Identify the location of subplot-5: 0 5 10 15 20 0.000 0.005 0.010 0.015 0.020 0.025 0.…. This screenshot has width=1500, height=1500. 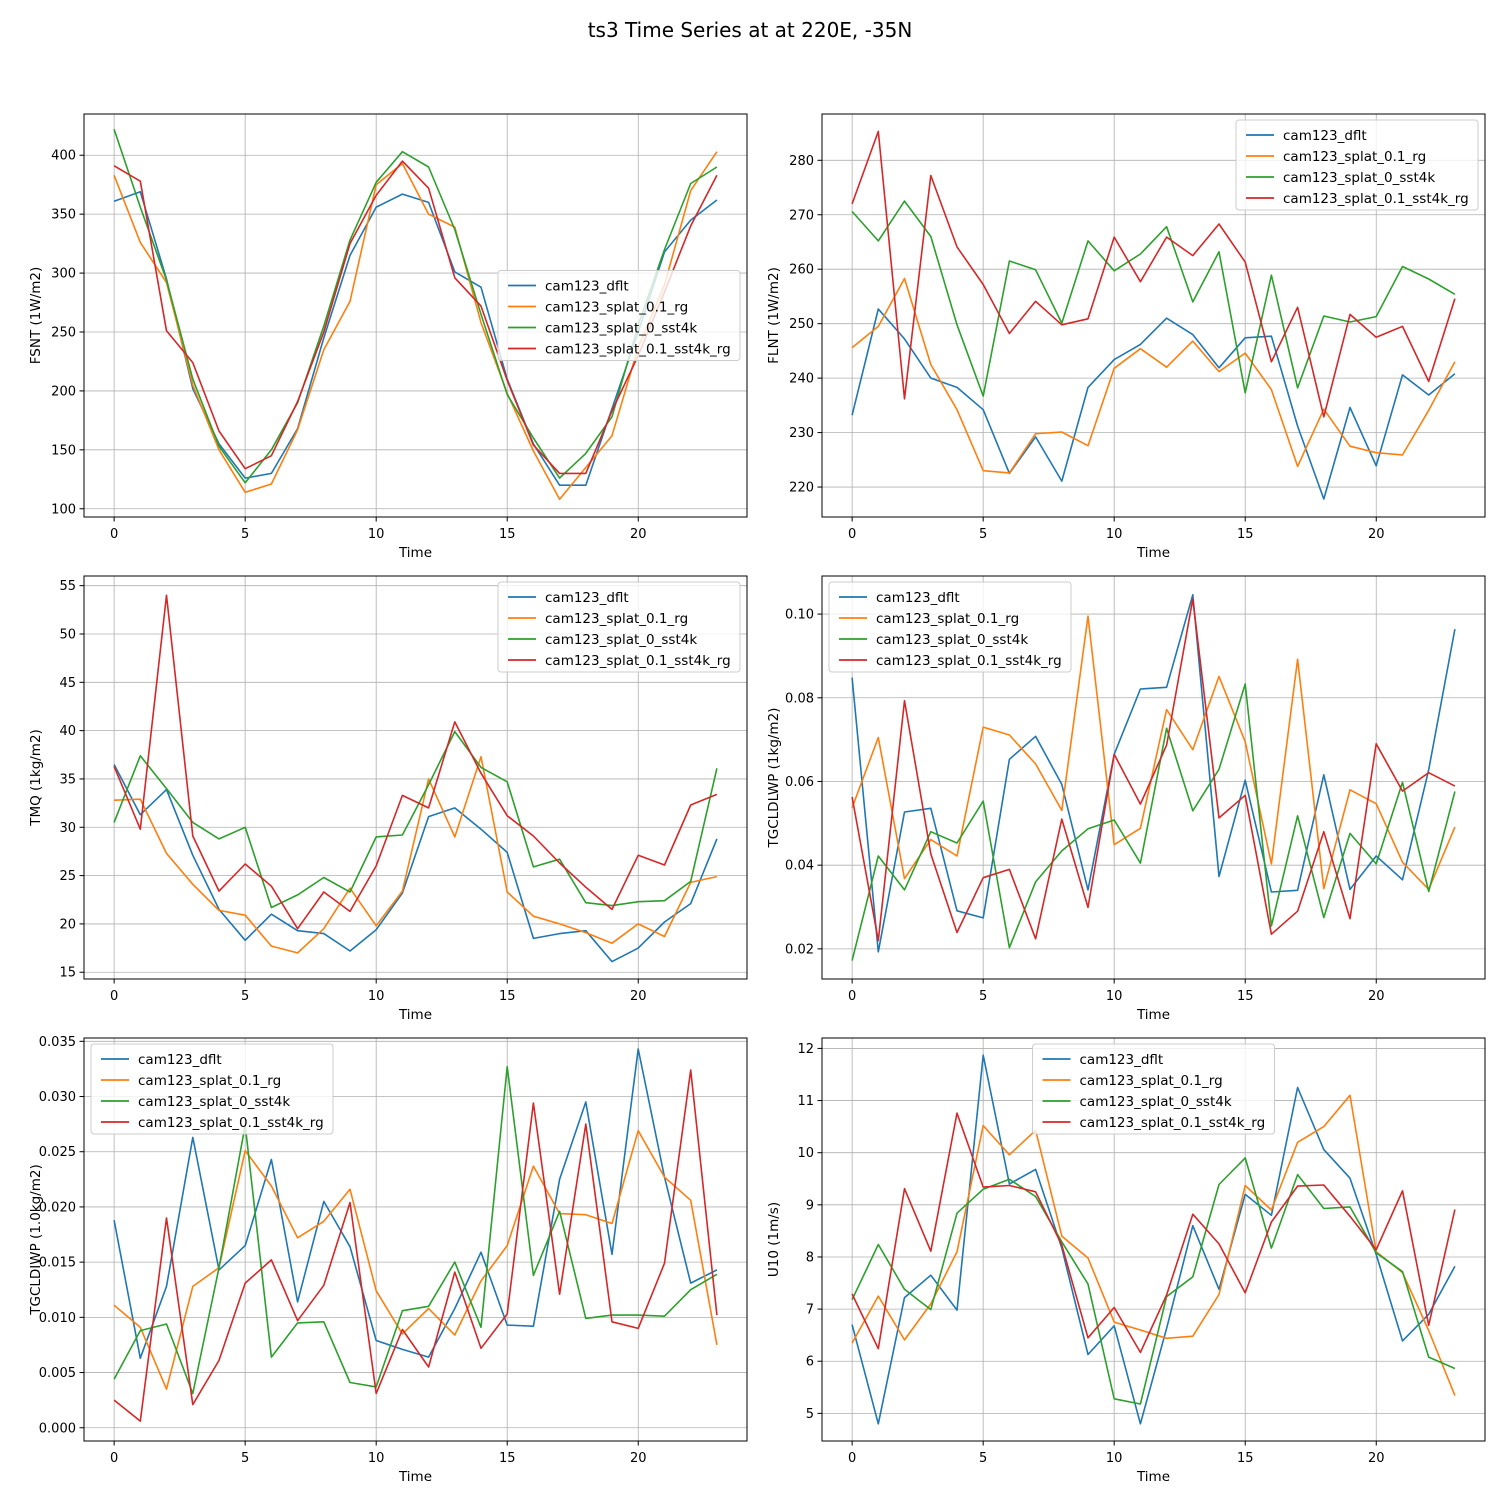
(388, 1260).